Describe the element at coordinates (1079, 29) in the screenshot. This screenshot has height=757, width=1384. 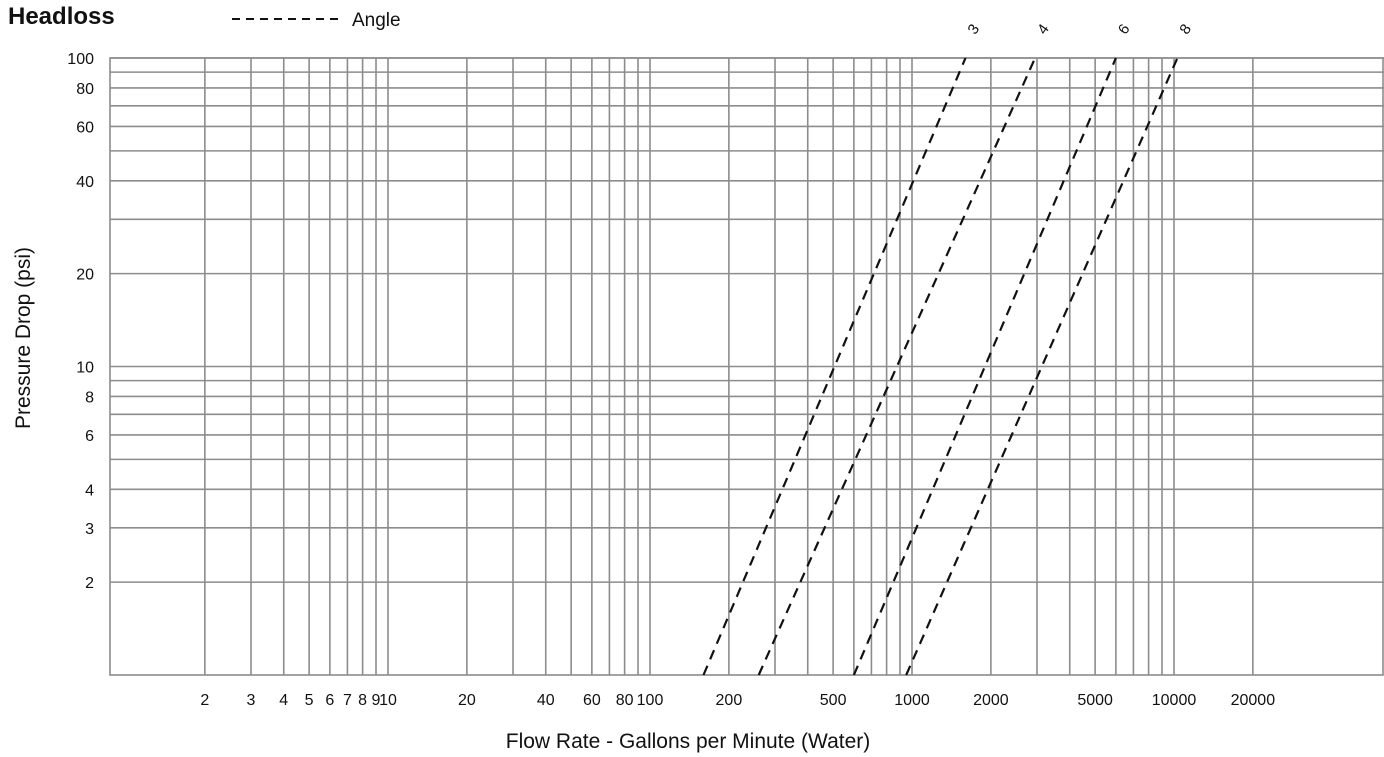
I see `curve-labels: 3 4 6 8` at that location.